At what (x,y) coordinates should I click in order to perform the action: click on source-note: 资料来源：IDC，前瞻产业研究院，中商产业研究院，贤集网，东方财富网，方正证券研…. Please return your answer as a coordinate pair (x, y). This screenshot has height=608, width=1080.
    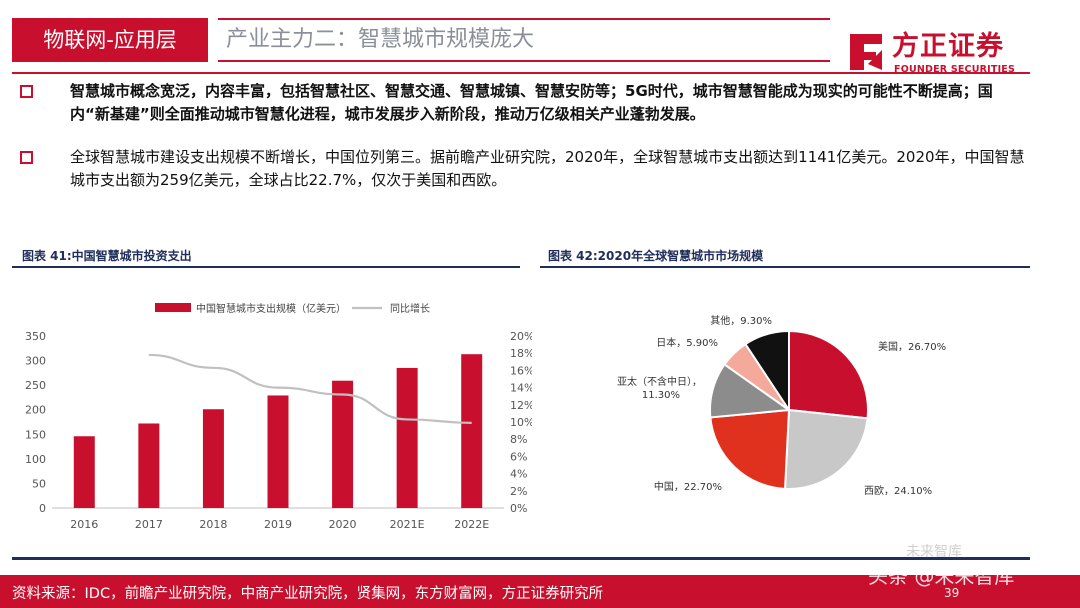
    Looking at the image, I should click on (308, 594).